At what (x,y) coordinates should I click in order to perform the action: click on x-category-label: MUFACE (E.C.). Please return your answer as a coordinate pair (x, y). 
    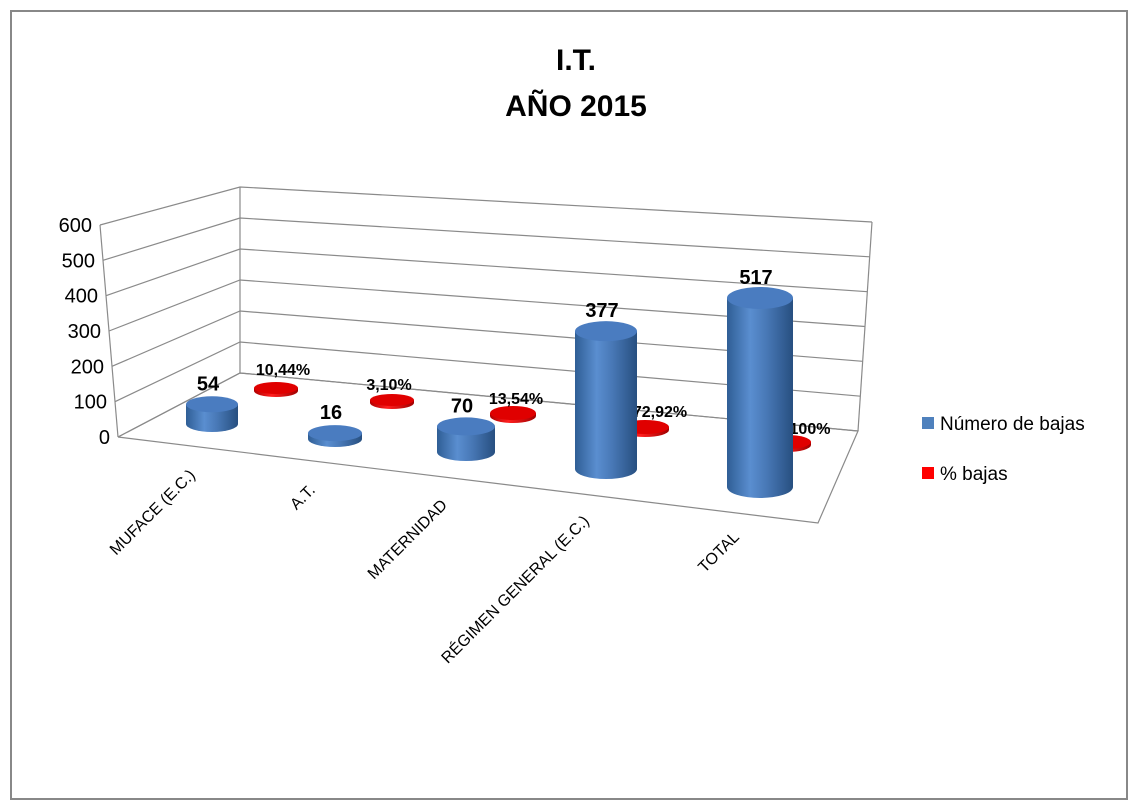
    Looking at the image, I should click on (153, 513).